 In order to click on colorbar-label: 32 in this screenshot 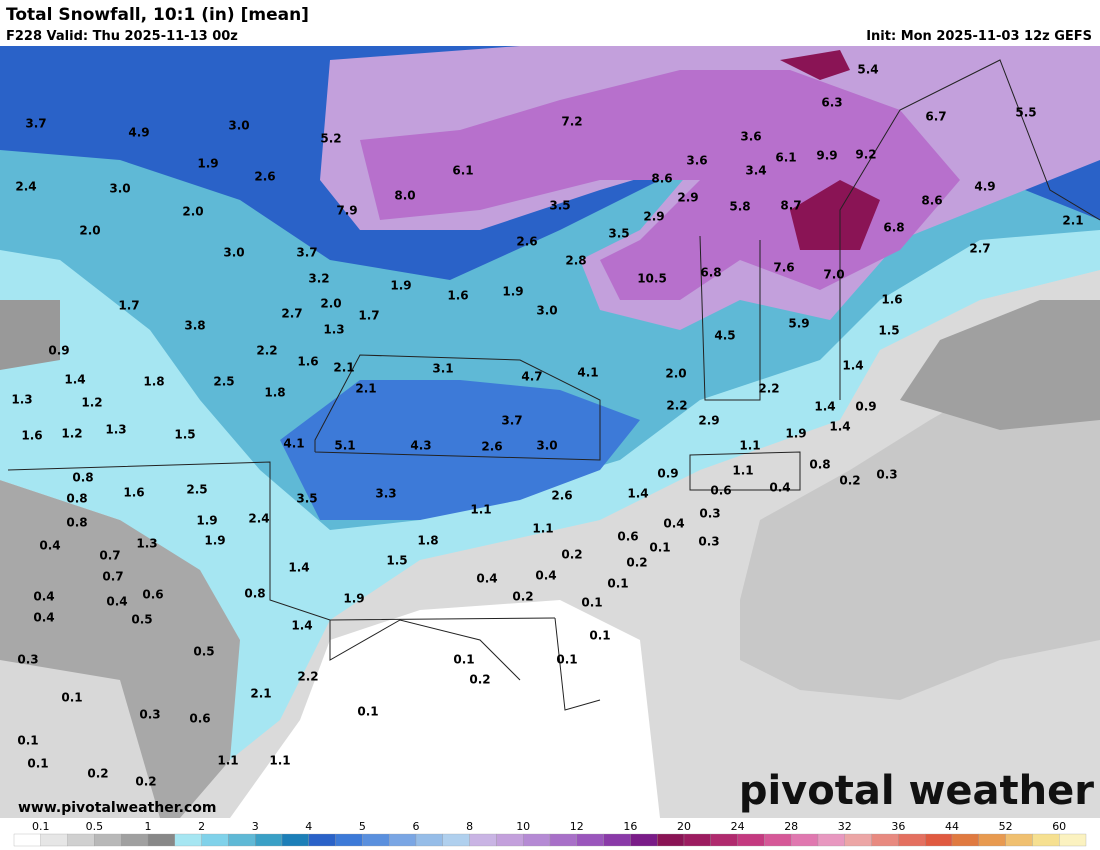, I will do `click(845, 826)`.